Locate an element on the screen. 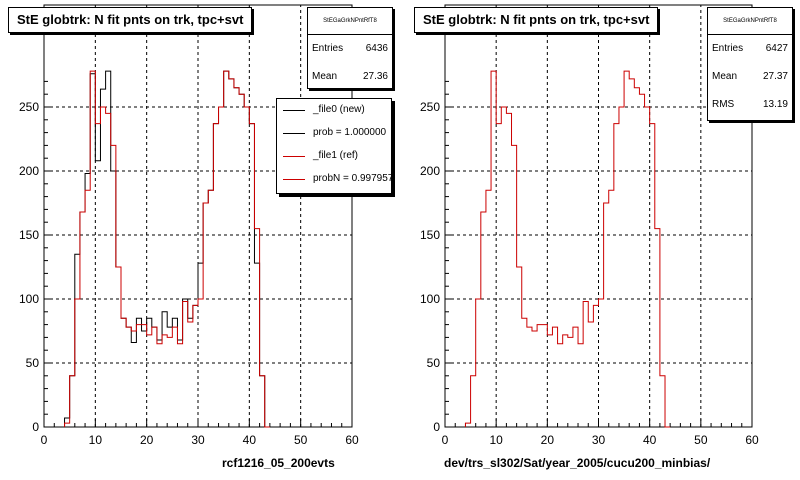 This screenshot has height=480, width=800. legend-entry-probn: probN = 0.997957 is located at coordinates (334, 179).